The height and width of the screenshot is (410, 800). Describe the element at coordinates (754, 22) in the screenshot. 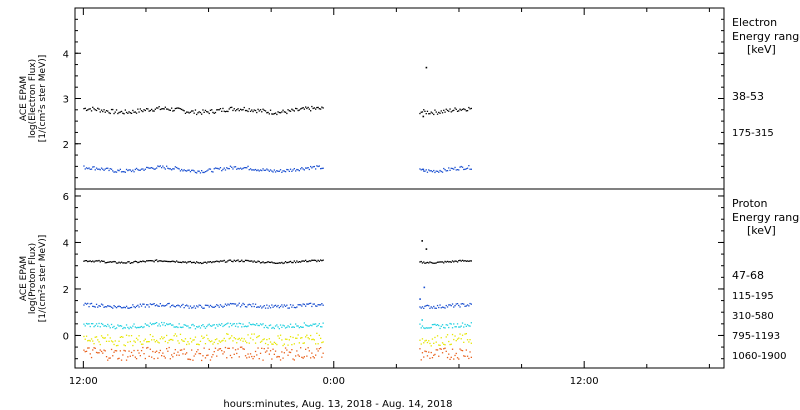

I see `legend-title: Electron` at that location.